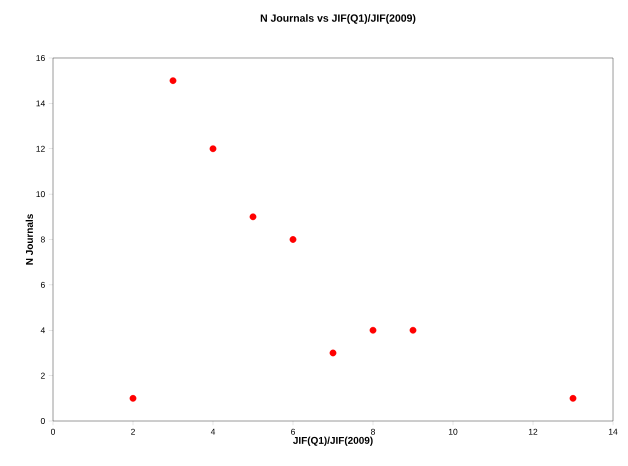 The width and height of the screenshot is (628, 466). What do you see at coordinates (40, 58) in the screenshot?
I see `y-tick-label: 16` at bounding box center [40, 58].